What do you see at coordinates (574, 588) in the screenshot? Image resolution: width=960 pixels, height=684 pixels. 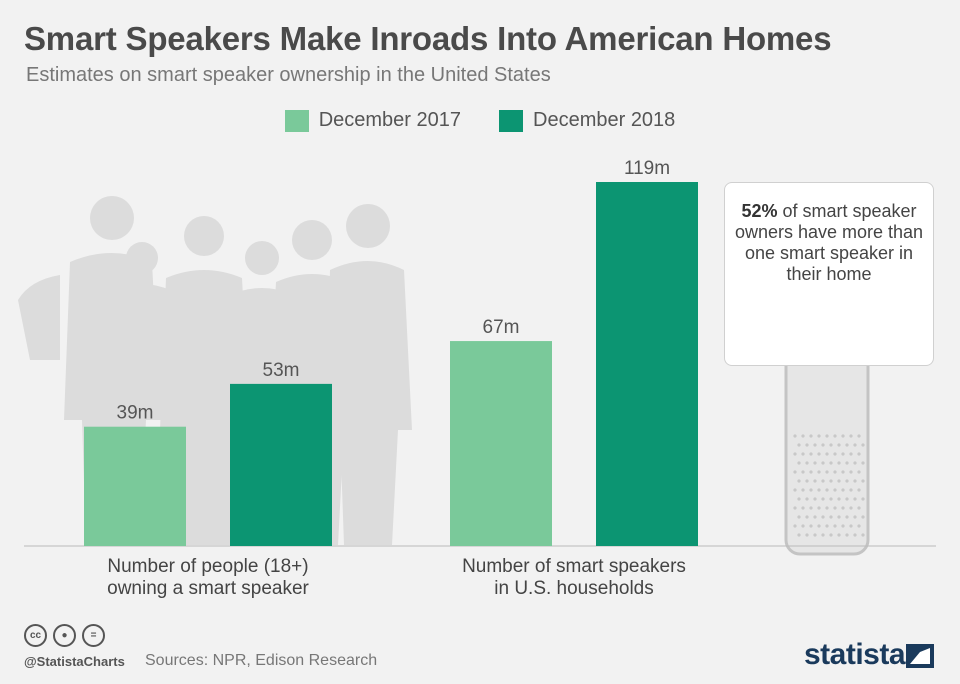 I see `category-label: in U.S. households` at bounding box center [574, 588].